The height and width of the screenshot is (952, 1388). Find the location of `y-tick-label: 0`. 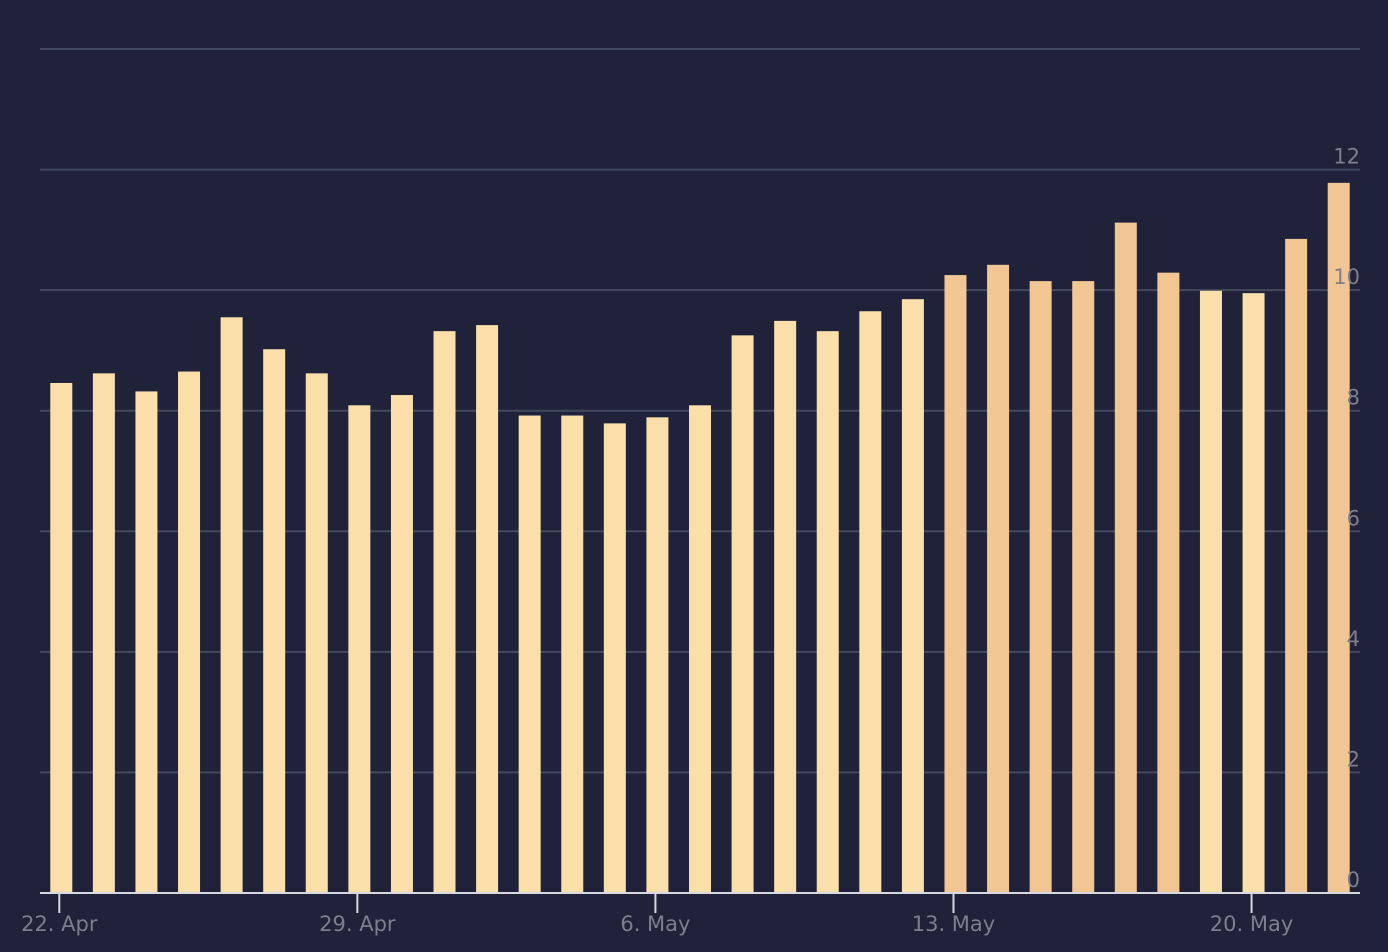

y-tick-label: 0 is located at coordinates (1353, 880).